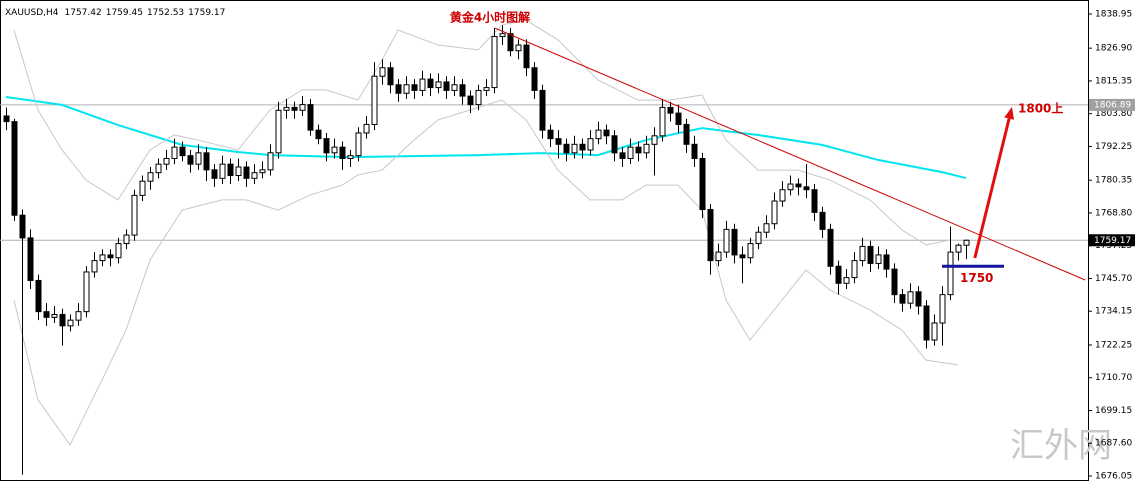  Describe the element at coordinates (1113, 181) in the screenshot. I see `y-tick-label: 1780.35` at that location.